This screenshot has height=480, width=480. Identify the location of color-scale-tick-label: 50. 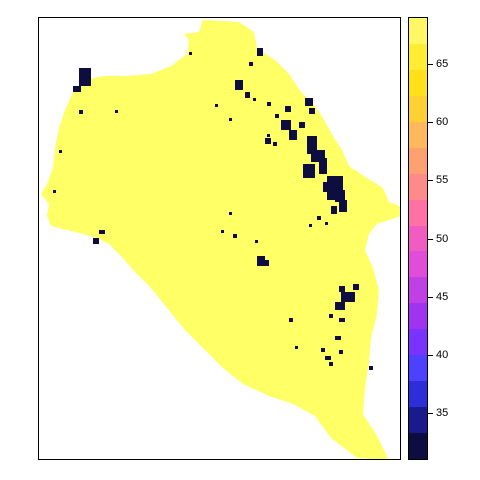
(442, 239).